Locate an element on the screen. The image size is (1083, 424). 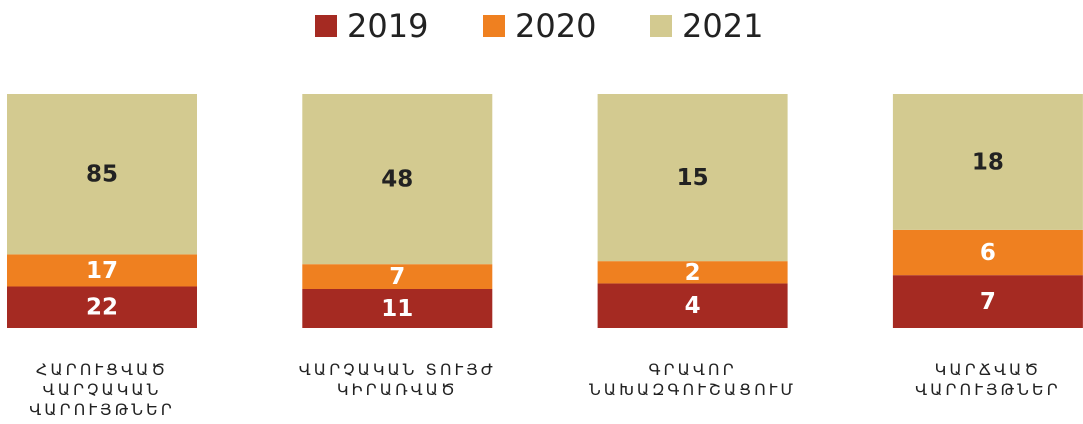
x-tick-label: ՎԱՐՉԱԿԱՆ ՏՈՒՅԺ ԿԻՐԱՌՎԱԾ is located at coordinates (397, 379).